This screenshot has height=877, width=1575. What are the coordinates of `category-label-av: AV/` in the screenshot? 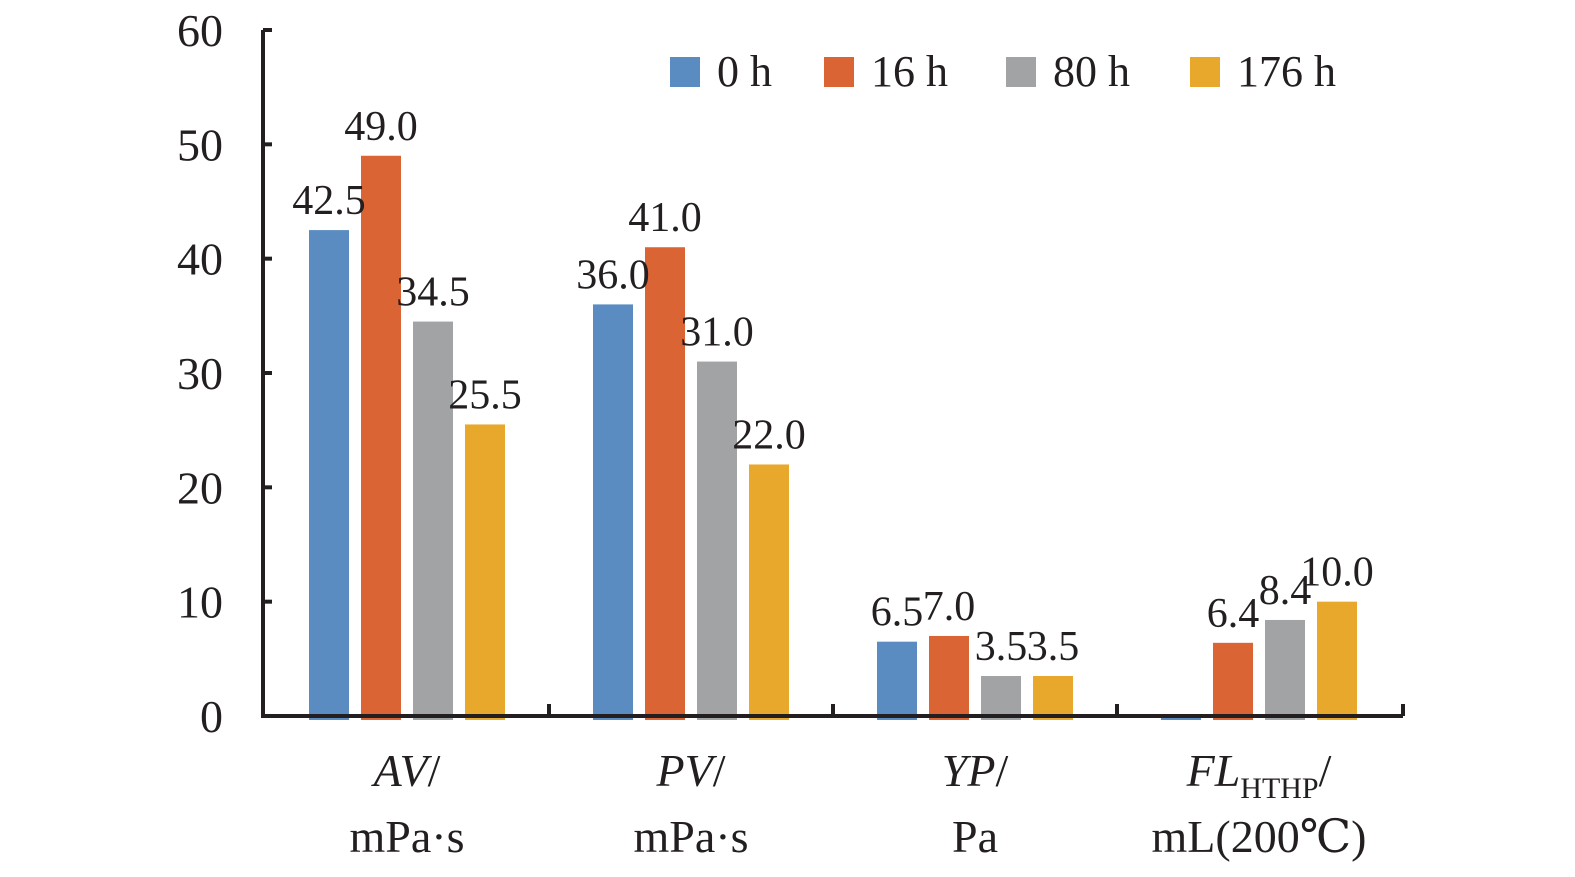 It's located at (406, 770).